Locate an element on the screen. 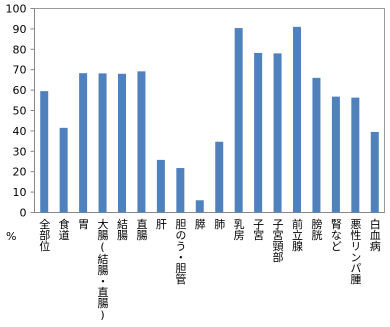 The image size is (390, 327). y-tick-label: 70 is located at coordinates (20, 70).